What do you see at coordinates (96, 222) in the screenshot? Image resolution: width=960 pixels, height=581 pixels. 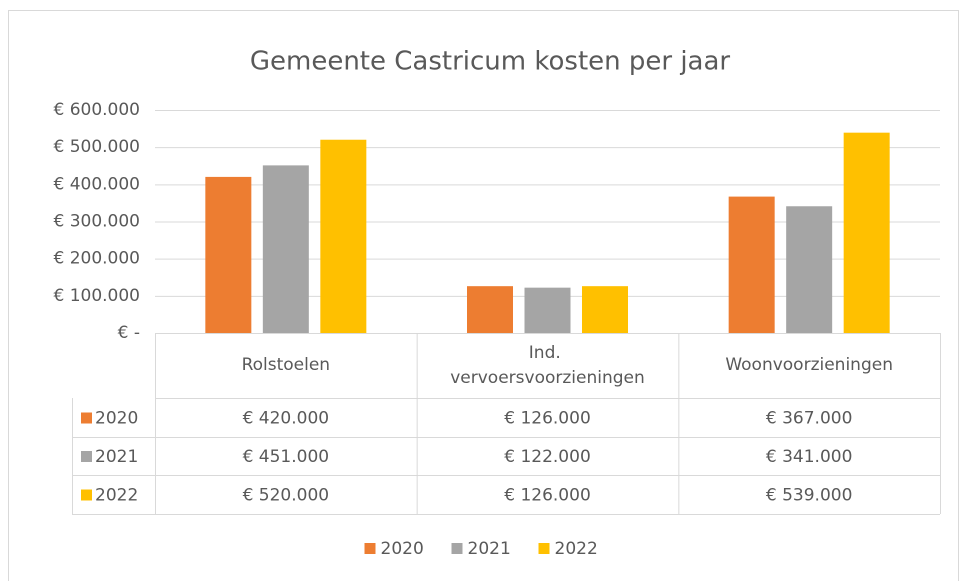 I see `y-tick-label: € 300.000` at bounding box center [96, 222].